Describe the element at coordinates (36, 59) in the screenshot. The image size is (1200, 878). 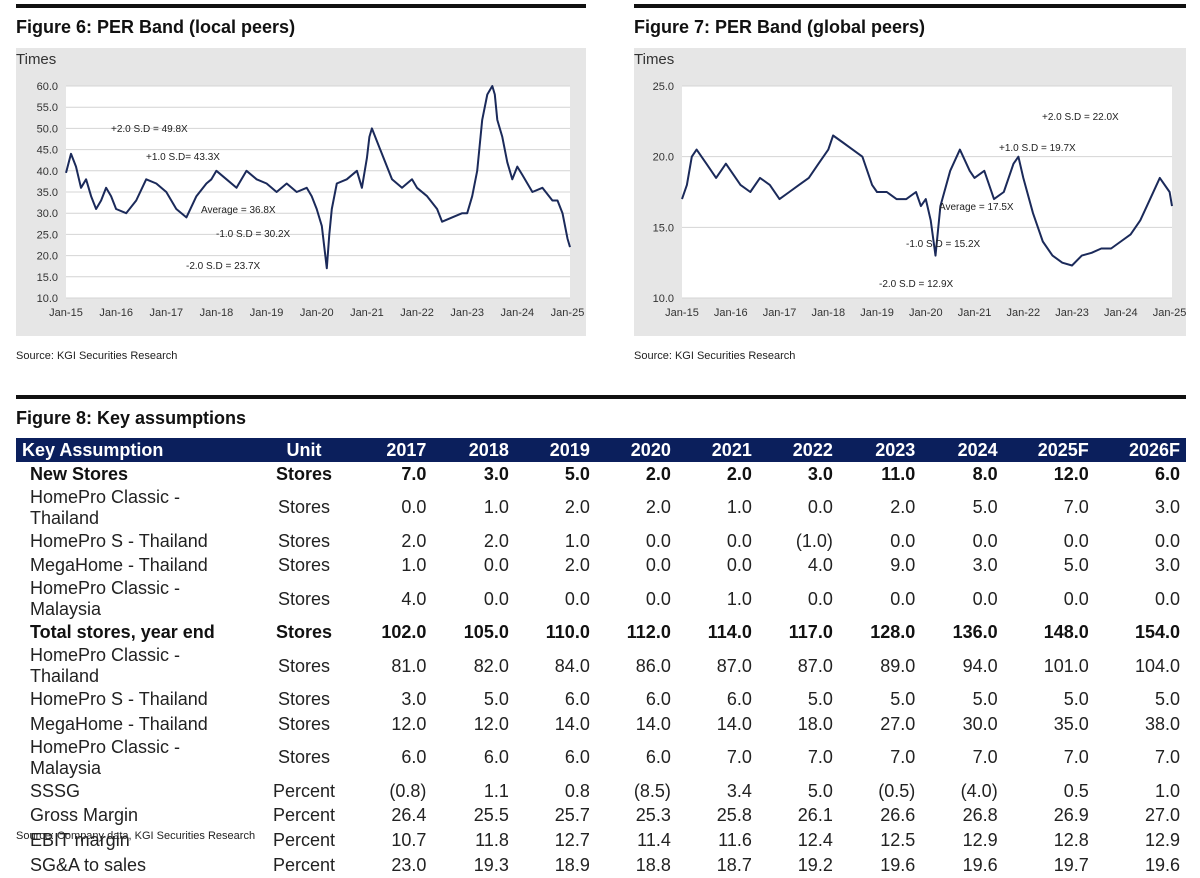
I see `figure6-units-label: Times` at that location.